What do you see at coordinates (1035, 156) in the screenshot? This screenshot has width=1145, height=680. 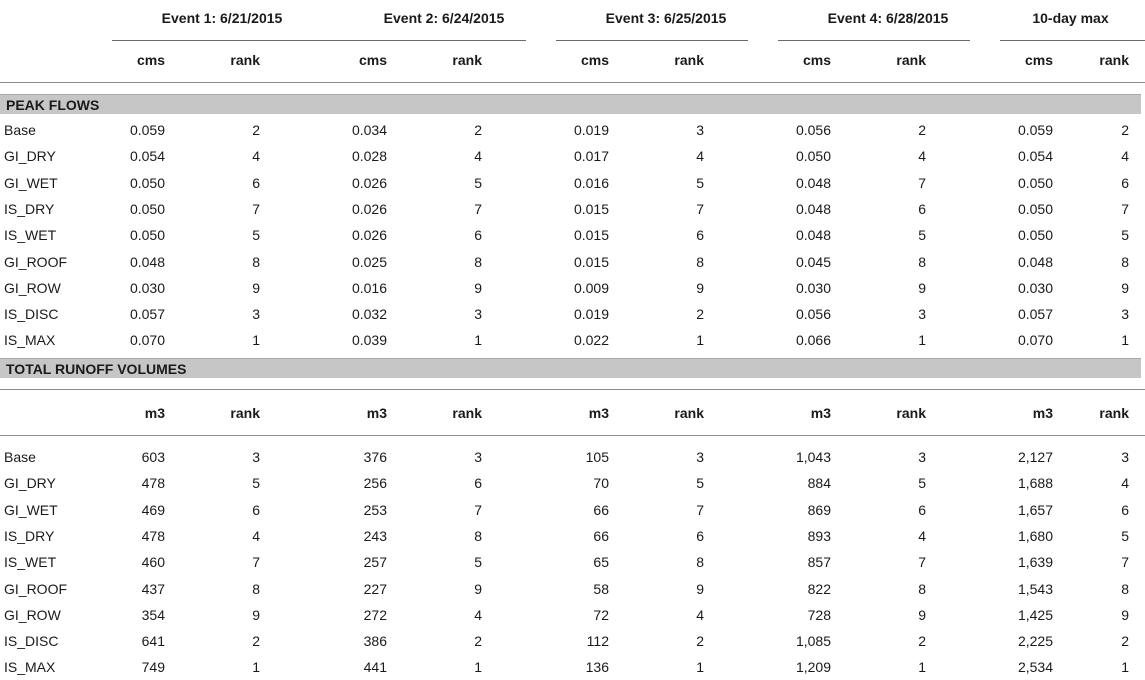 I see `value-cell: 0.054` at bounding box center [1035, 156].